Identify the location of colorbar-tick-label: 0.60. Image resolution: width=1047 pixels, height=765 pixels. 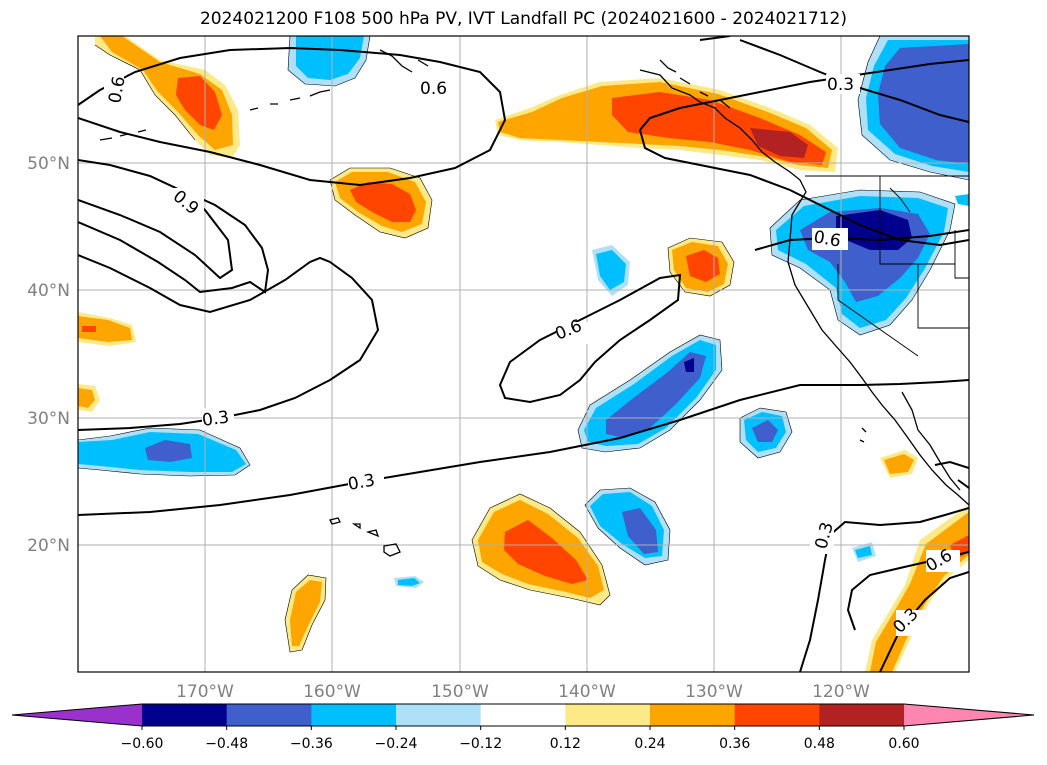
(903, 744).